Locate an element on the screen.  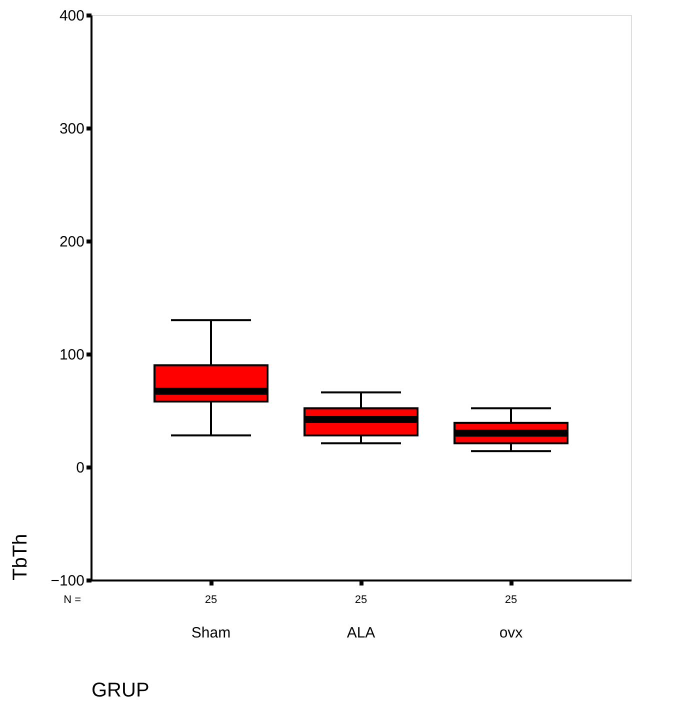
y-tick-label: 0 is located at coordinates (80, 468).